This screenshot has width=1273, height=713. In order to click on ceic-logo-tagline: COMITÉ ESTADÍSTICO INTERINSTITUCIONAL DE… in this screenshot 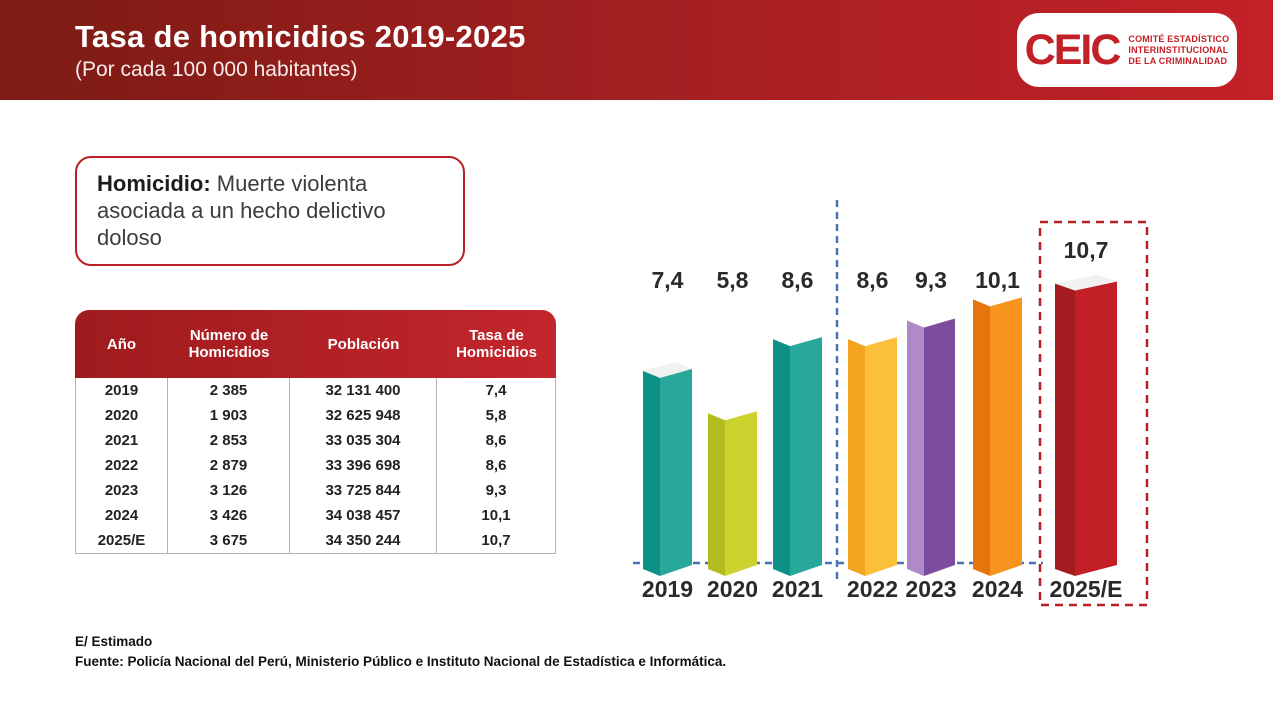, I will do `click(1178, 50)`.